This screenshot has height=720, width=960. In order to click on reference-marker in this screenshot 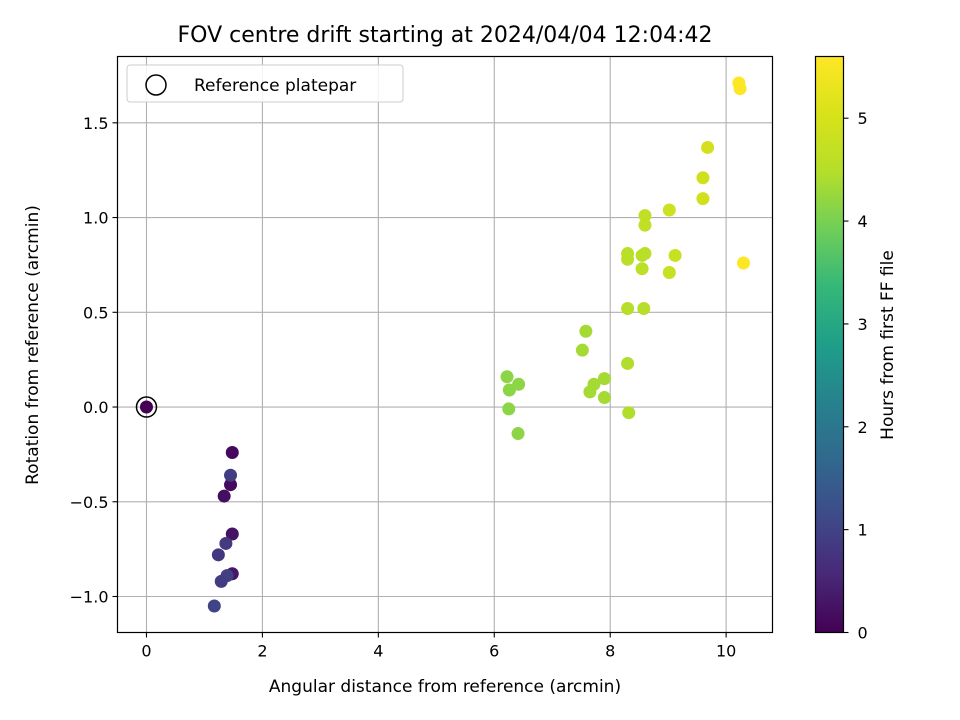, I will do `click(146, 407)`.